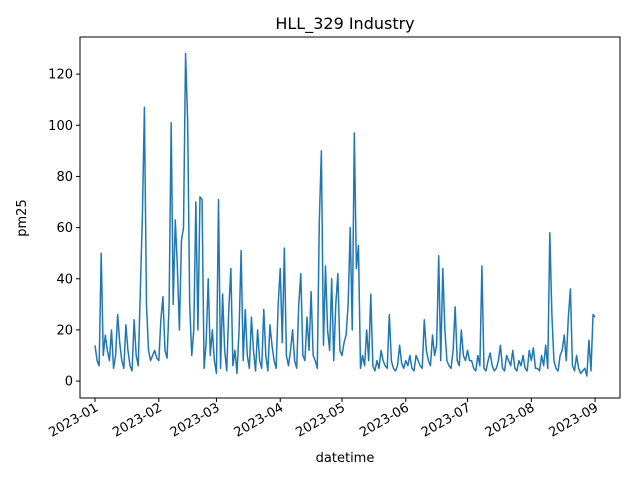 This screenshot has width=640, height=480. Describe the element at coordinates (345, 458) in the screenshot. I see `x-axis-label: datetime` at that location.